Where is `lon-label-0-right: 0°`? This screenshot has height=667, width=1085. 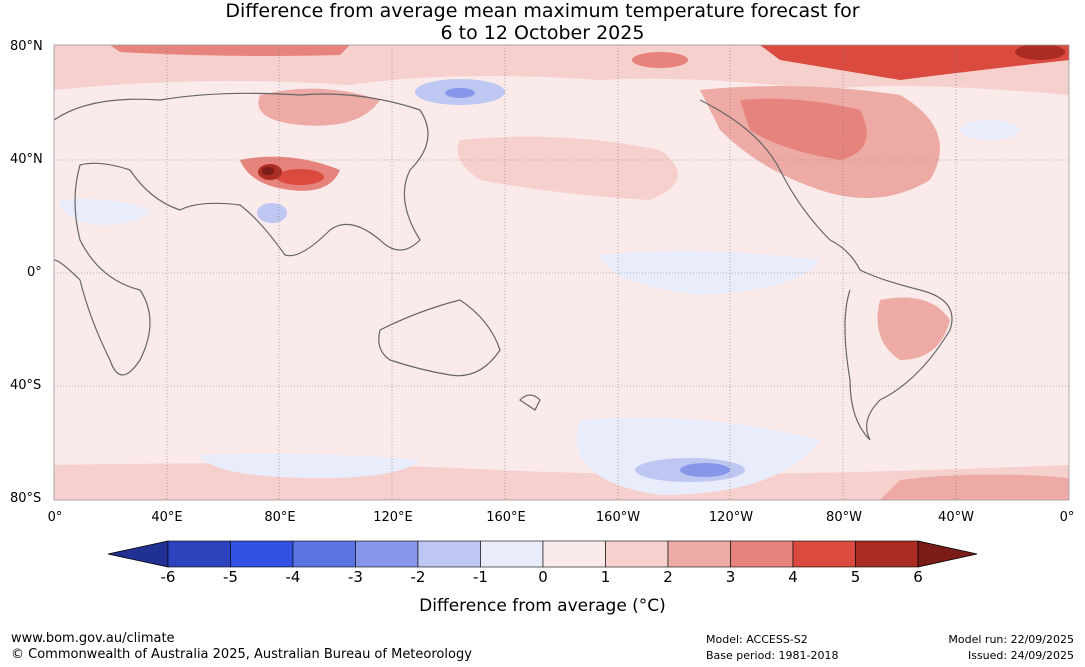
lon-label-0-right: 0° is located at coordinates (1067, 517).